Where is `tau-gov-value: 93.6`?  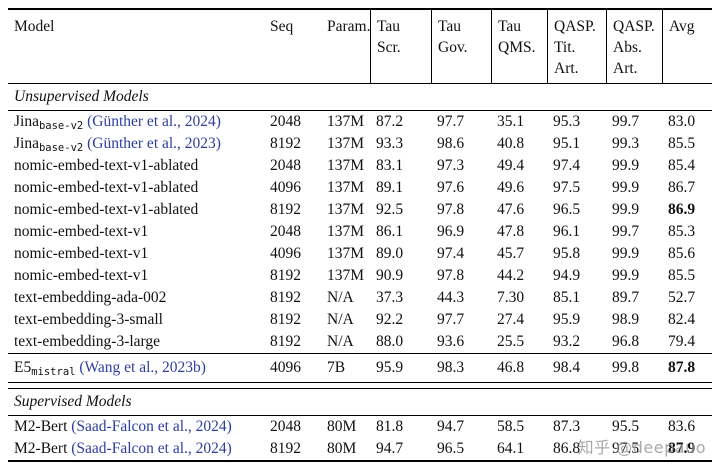 tau-gov-value: 93.6 is located at coordinates (451, 341).